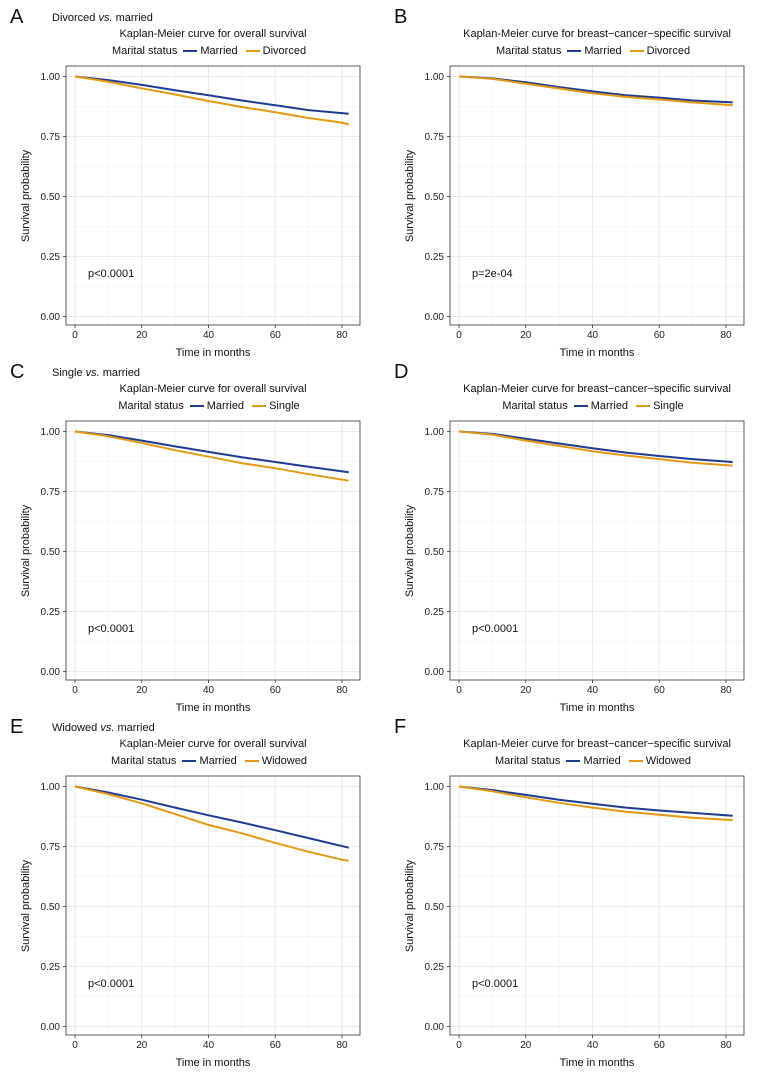 This screenshot has height=1080, width=768. I want to click on comparison-label: Widowed vs. married, so click(103, 728).